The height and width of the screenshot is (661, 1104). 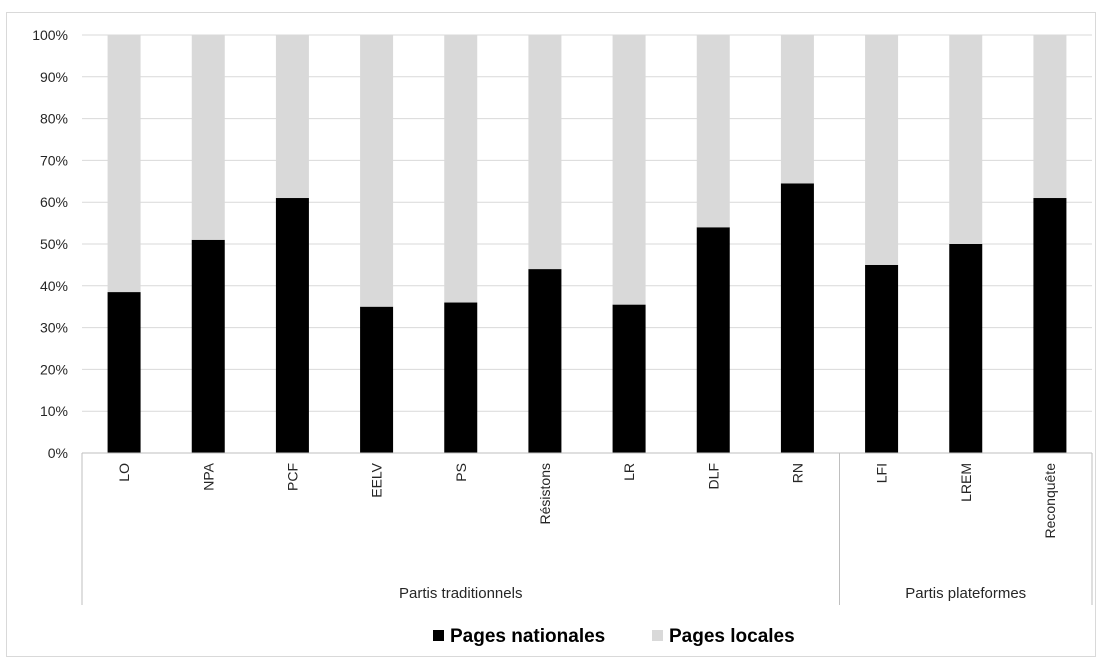 What do you see at coordinates (54, 369) in the screenshot?
I see `y-tick-label: 20%` at bounding box center [54, 369].